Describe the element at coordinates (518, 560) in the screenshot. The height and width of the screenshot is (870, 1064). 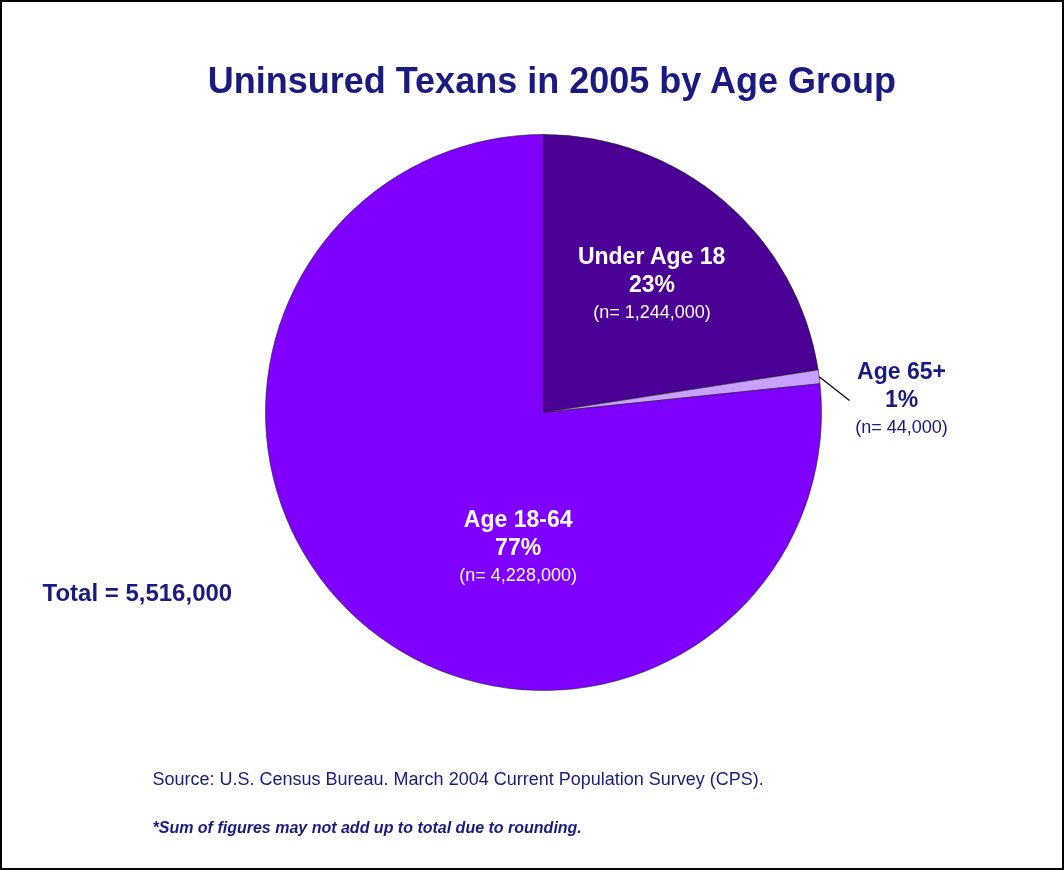
I see `data-label: 77% (n= 4,228,000)` at that location.